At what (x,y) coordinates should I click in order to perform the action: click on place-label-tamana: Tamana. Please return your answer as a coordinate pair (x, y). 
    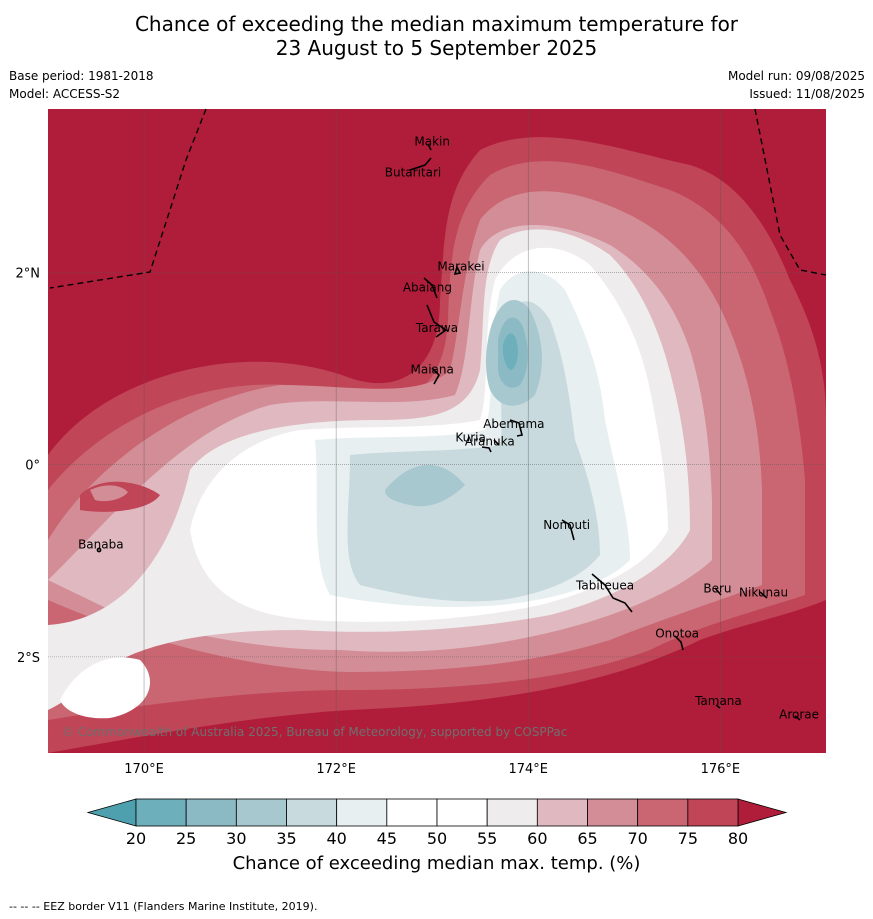
    Looking at the image, I should click on (718, 701).